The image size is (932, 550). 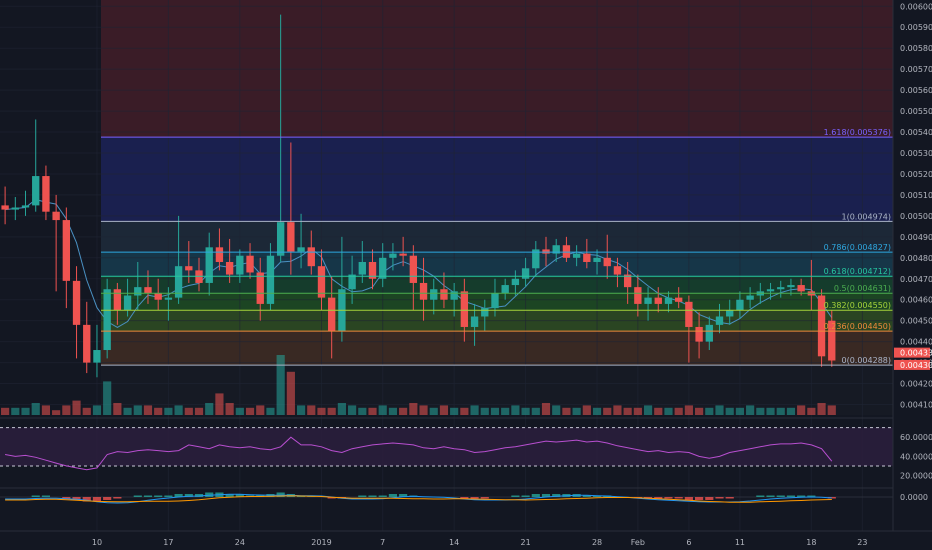 I want to click on fib-label: 1.618(0.005376), so click(x=857, y=132).